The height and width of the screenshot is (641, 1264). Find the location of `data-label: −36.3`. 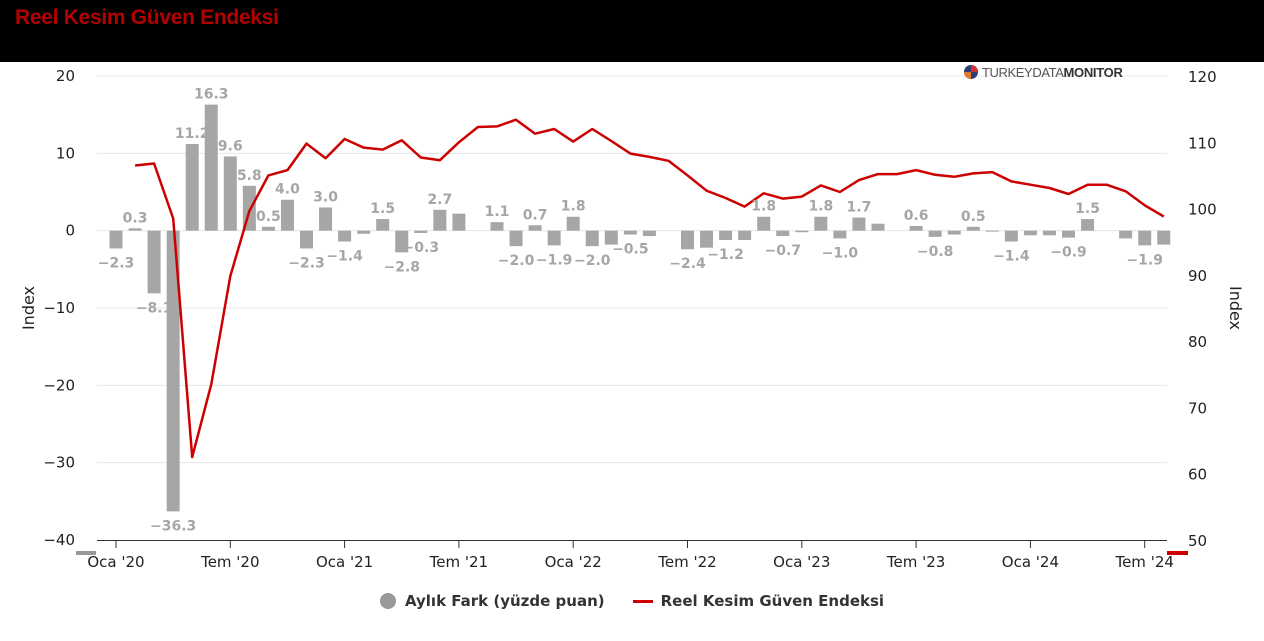

data-label: −36.3 is located at coordinates (173, 526).